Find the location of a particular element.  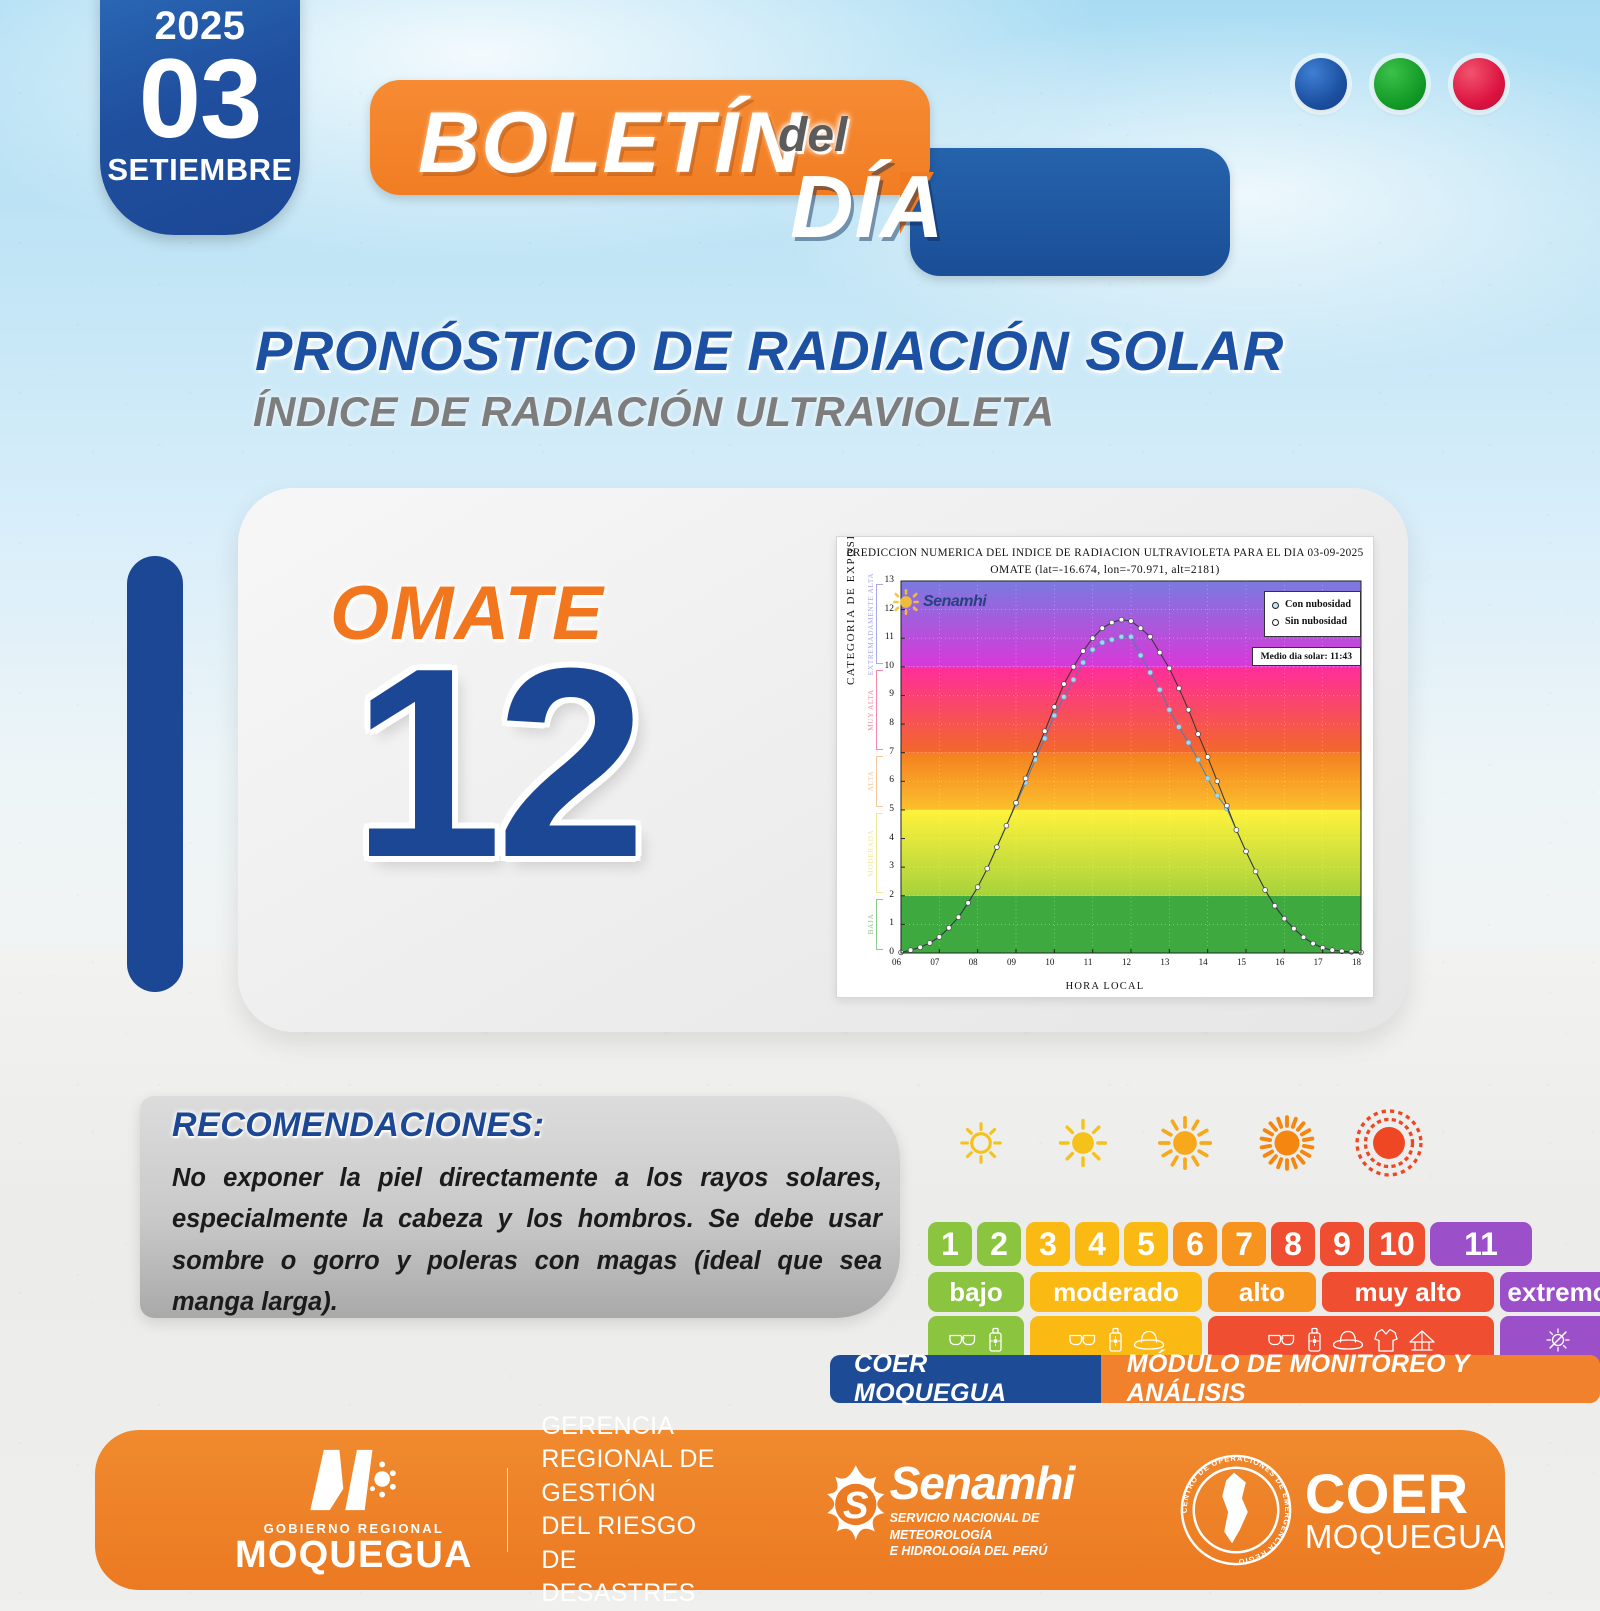

date-badge: 2025 03 SETIEMBRE is located at coordinates (200, 117).